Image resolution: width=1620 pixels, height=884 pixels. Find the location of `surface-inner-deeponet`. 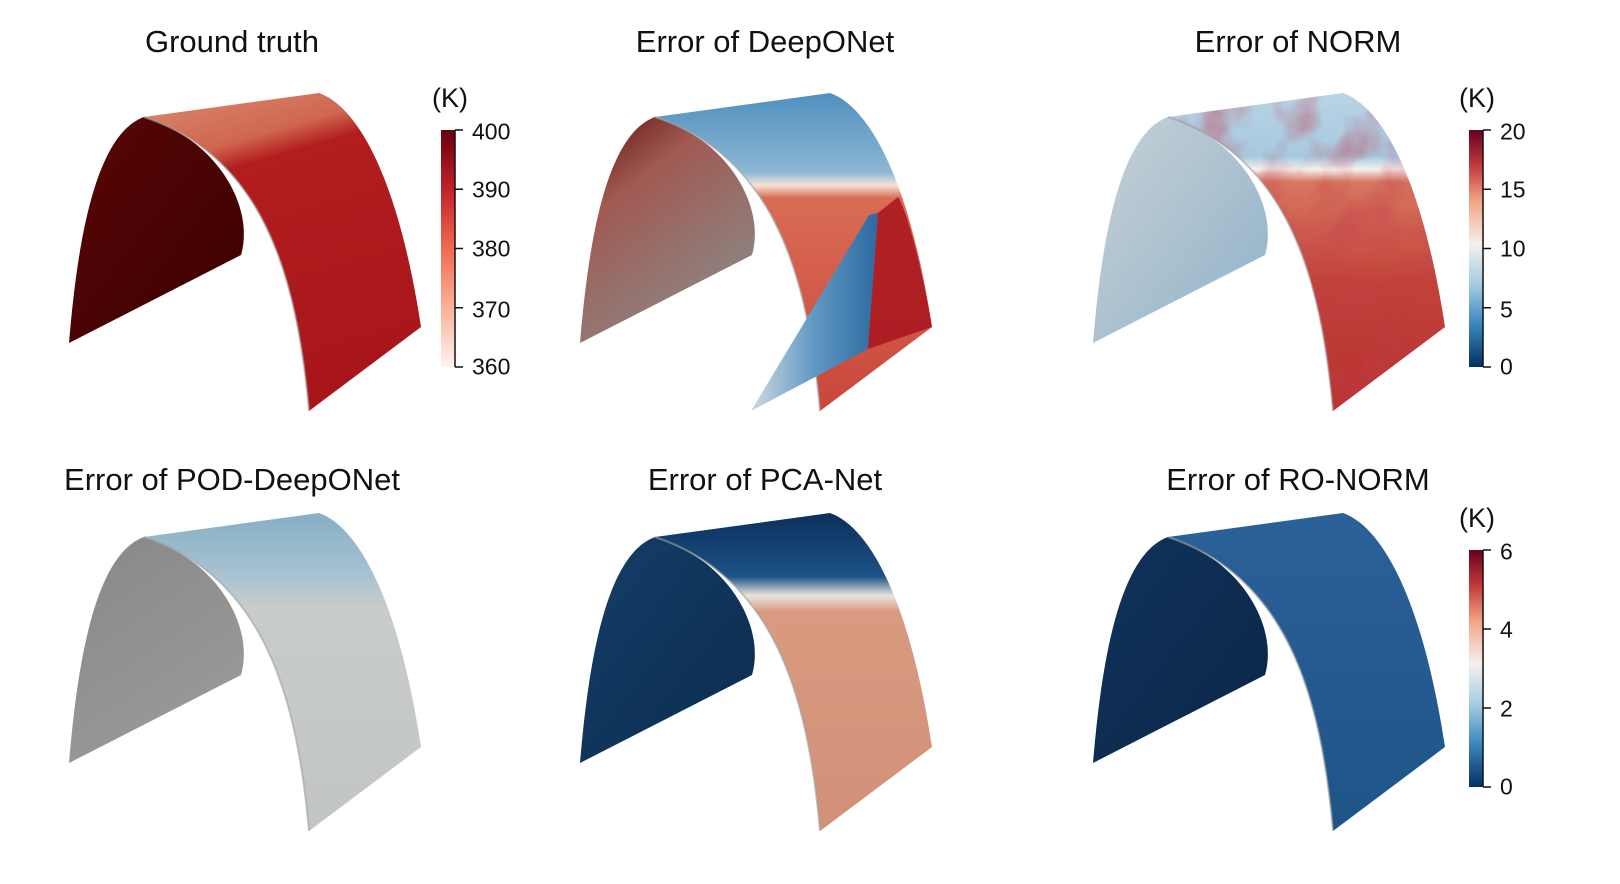

surface-inner-deeponet is located at coordinates (667, 230).